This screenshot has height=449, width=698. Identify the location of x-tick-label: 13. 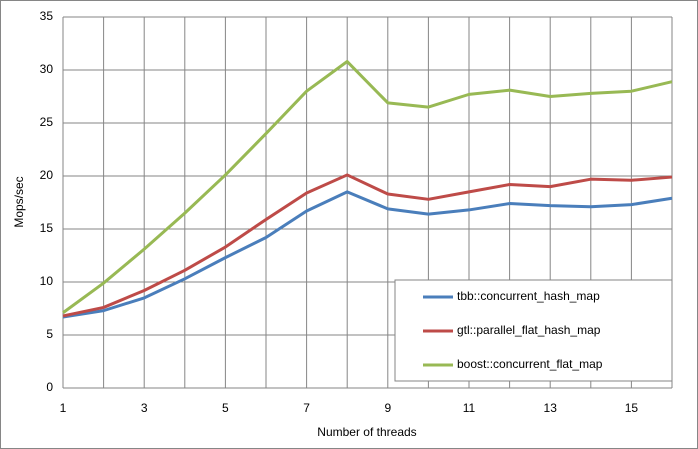
(551, 408).